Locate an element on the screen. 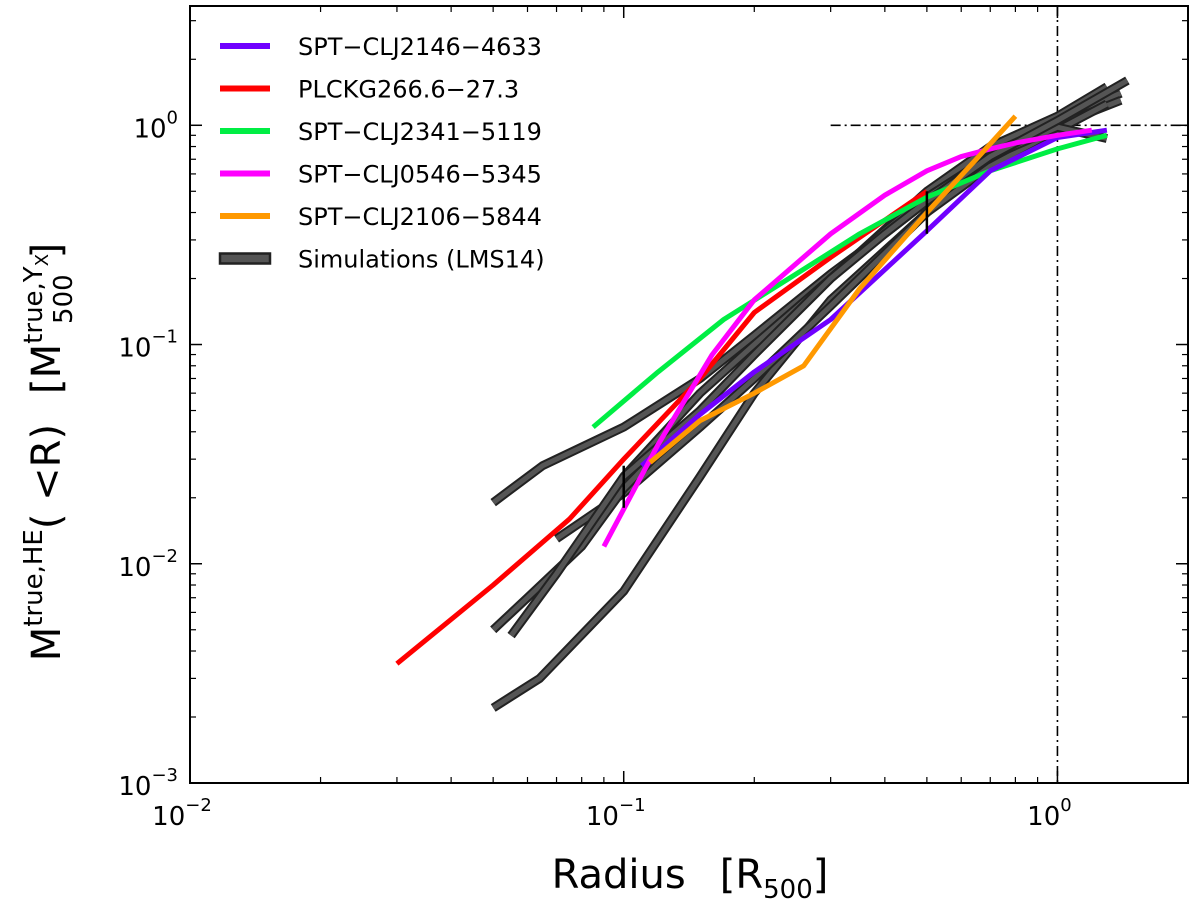  y-tick-label: 10⁰ is located at coordinates (155, 125).